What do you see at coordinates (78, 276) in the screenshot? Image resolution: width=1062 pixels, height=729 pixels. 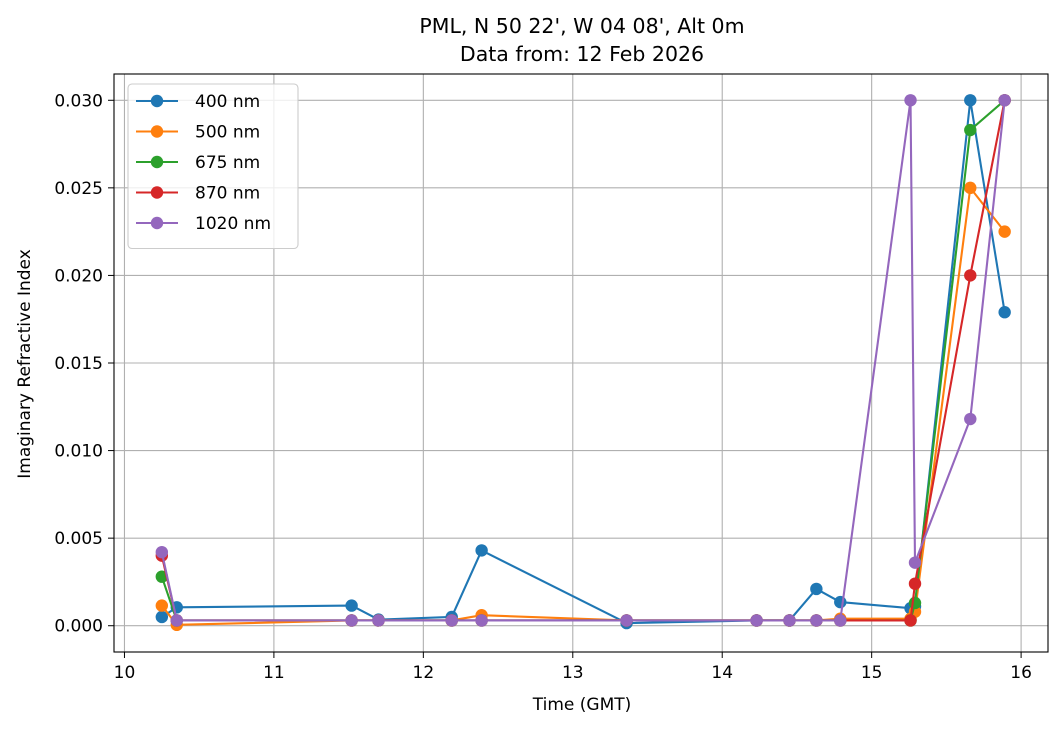 I see `y-tick-label: 0.020` at bounding box center [78, 276].